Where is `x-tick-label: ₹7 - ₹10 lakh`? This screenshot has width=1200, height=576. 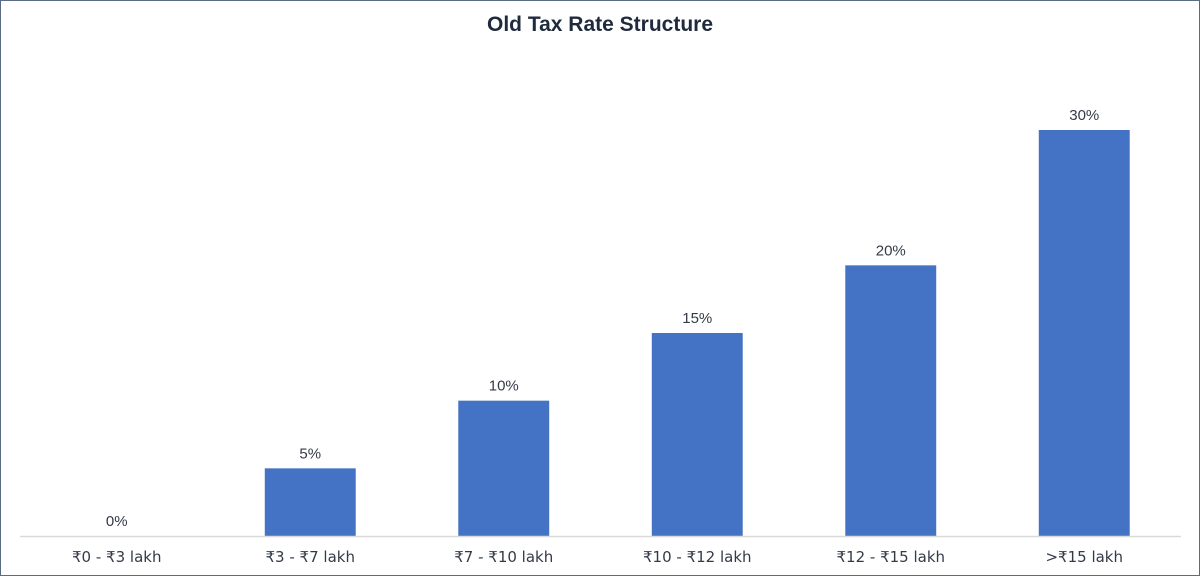
x-tick-label: ₹7 - ₹10 lakh is located at coordinates (503, 557).